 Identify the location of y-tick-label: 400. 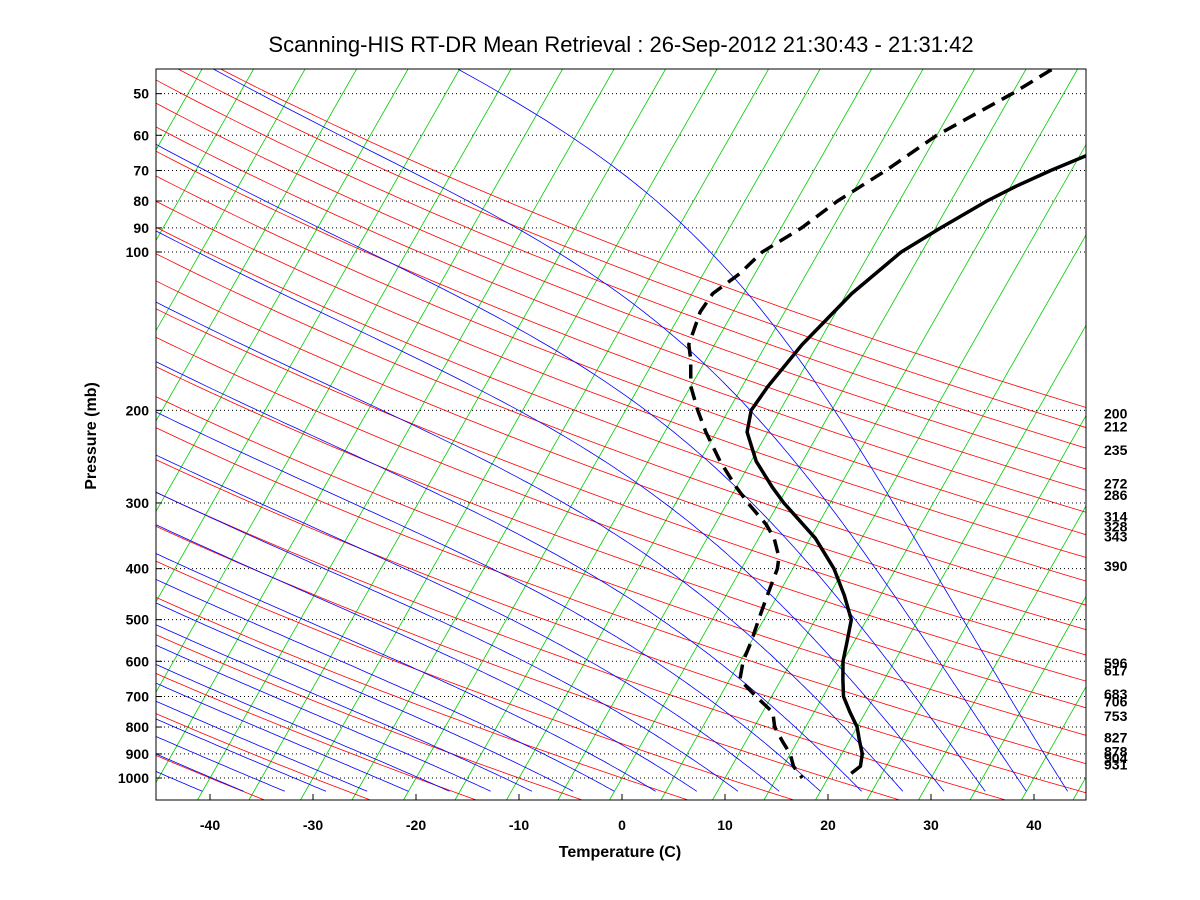
(138, 569).